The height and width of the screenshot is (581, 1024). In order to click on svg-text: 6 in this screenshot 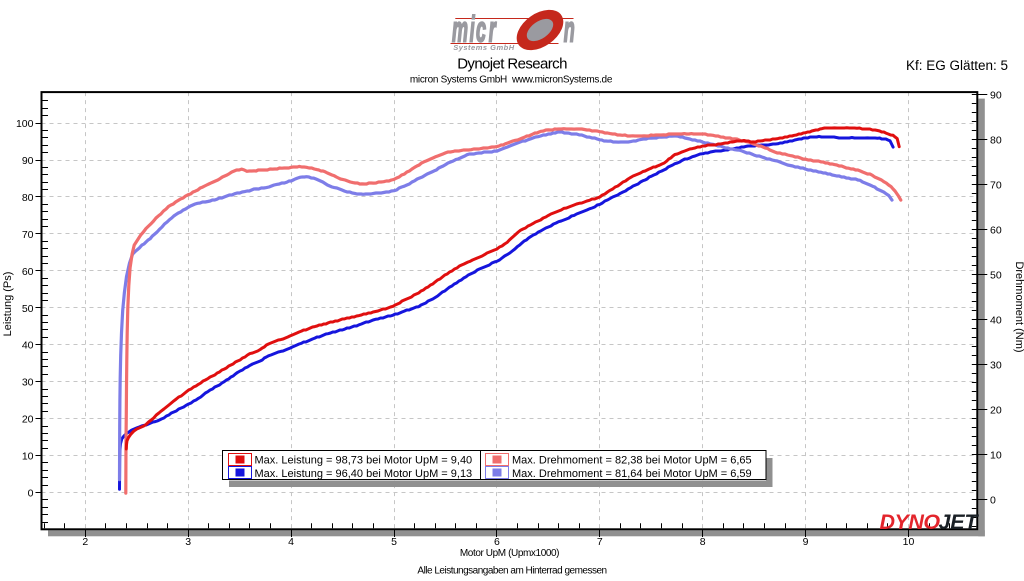, I will do `click(497, 542)`.